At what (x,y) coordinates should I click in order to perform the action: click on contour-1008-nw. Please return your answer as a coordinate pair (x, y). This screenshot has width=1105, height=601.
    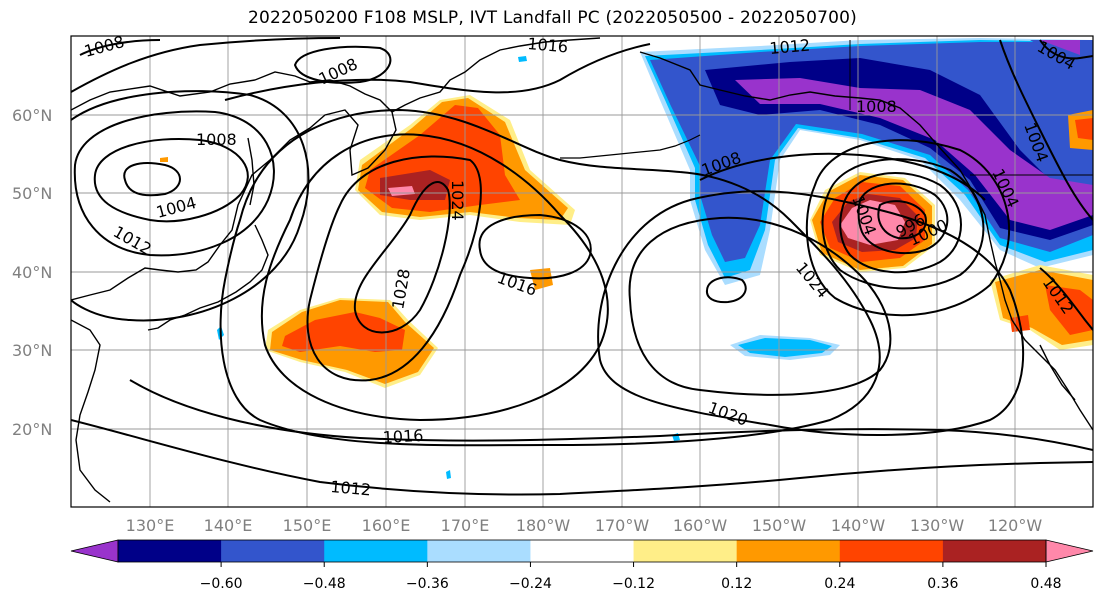
    Looking at the image, I should click on (120, 47).